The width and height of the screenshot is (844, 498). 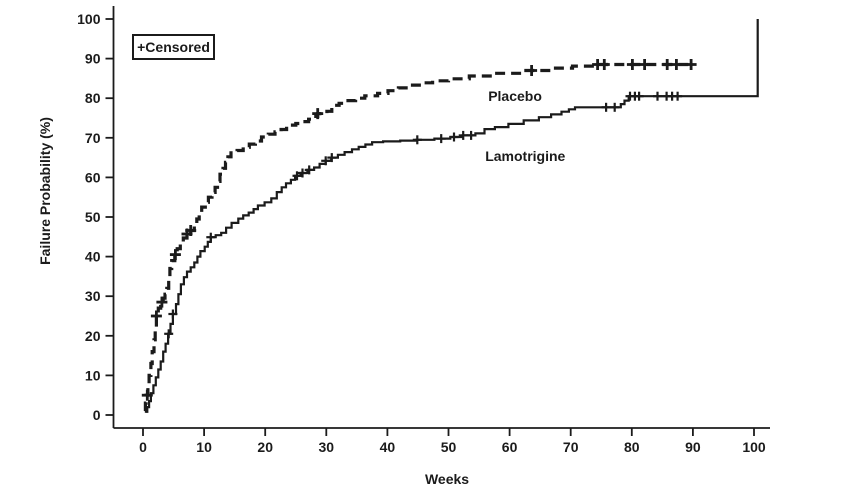 What do you see at coordinates (143, 447) in the screenshot?
I see `x-tick-label: 0` at bounding box center [143, 447].